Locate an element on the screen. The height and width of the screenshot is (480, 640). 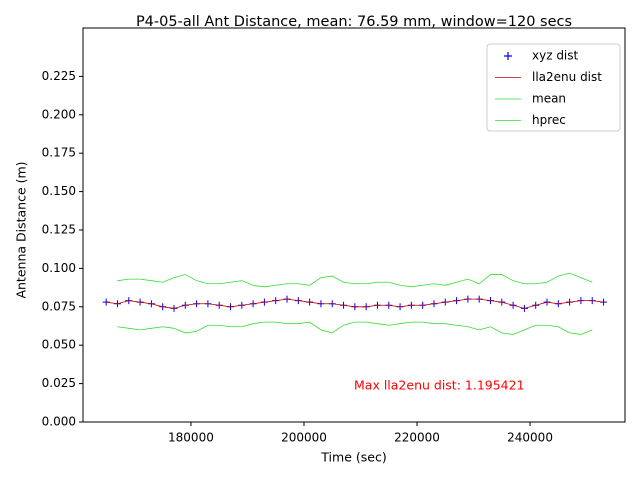
y-tick-label: 0.175 is located at coordinates (59, 153).